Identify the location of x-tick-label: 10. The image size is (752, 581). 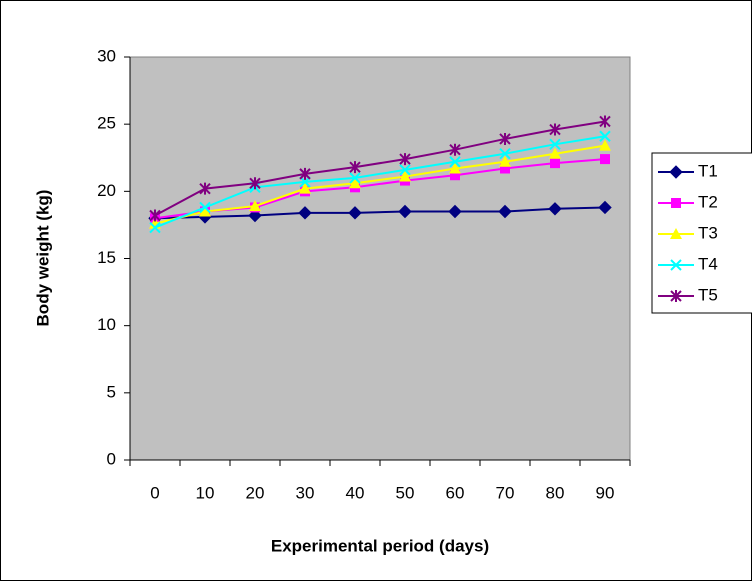
(205, 492).